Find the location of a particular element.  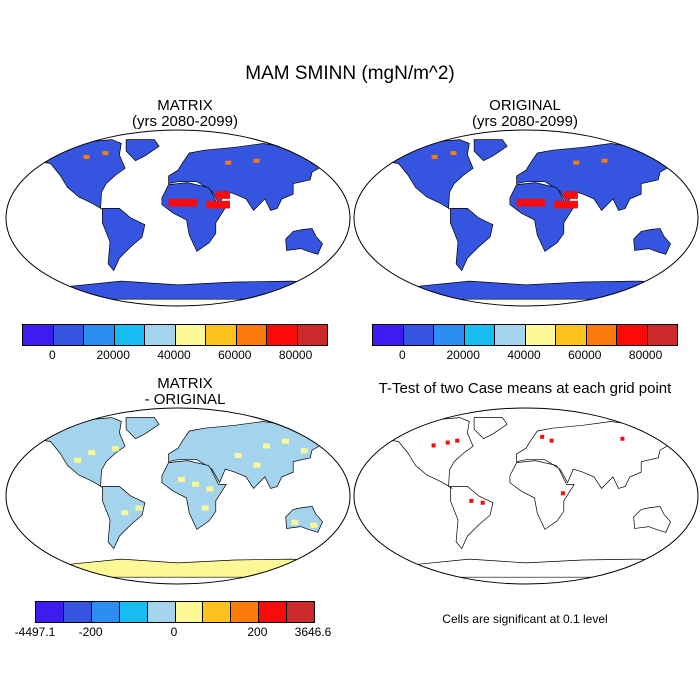

diff-panel-title: MATRIX is located at coordinates (185, 383).